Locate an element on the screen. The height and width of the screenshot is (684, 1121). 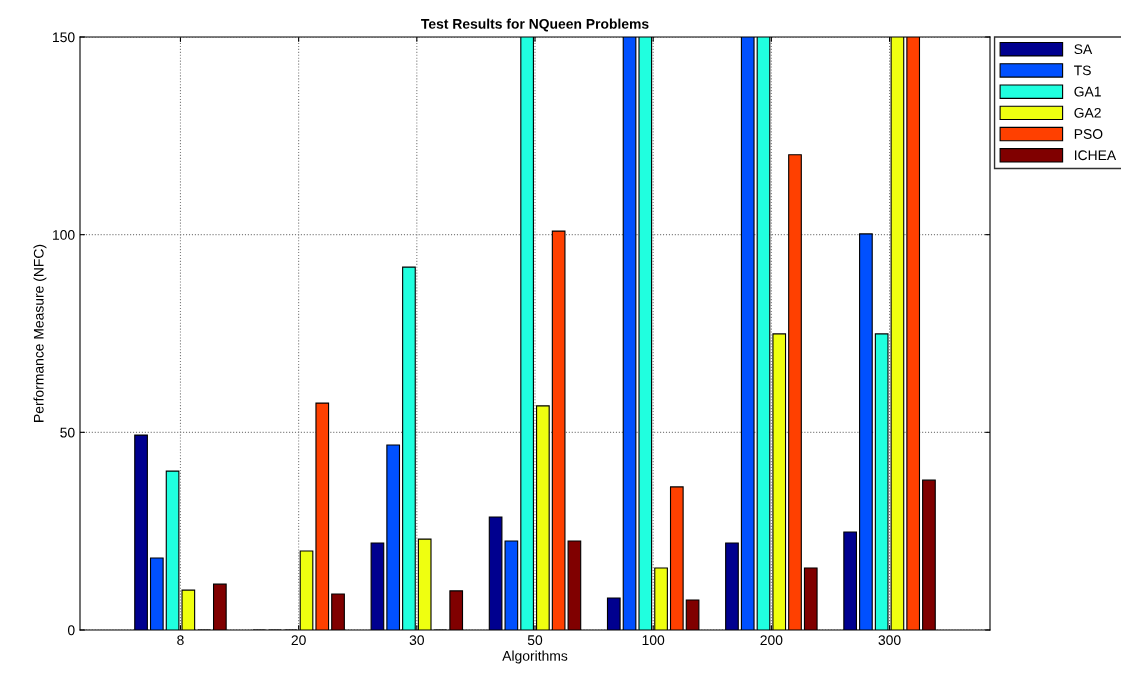
legend-label: ICHEA is located at coordinates (1096, 155).